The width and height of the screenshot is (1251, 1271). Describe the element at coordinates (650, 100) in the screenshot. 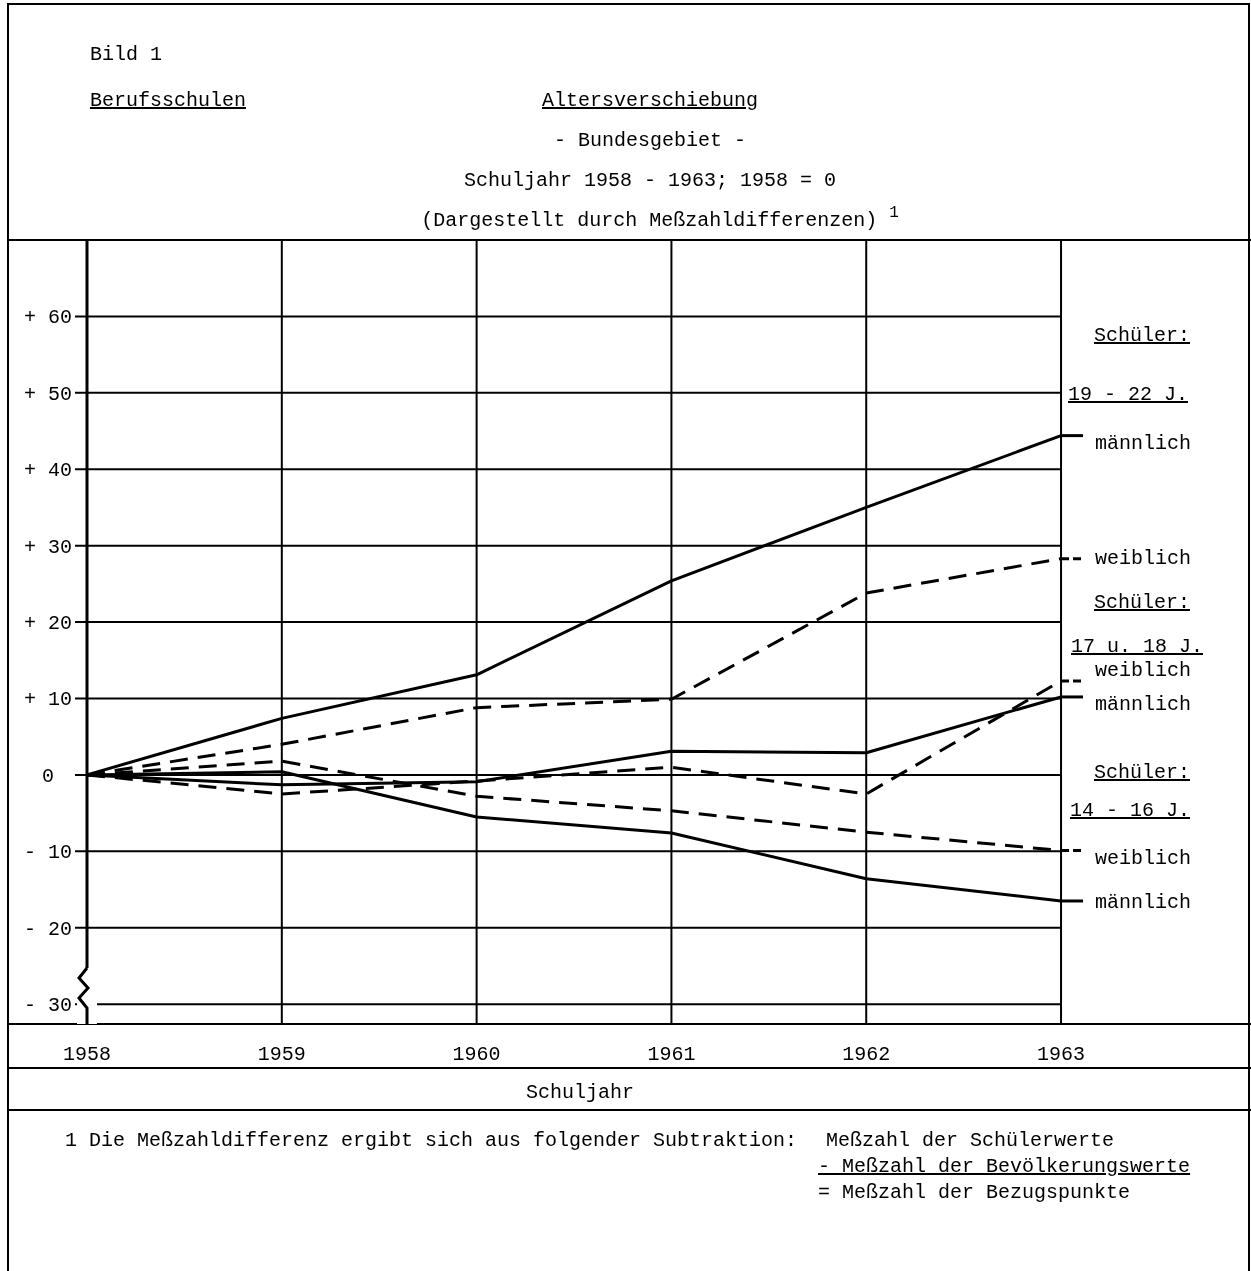

I see `chart-title: Altersverschiebung` at that location.